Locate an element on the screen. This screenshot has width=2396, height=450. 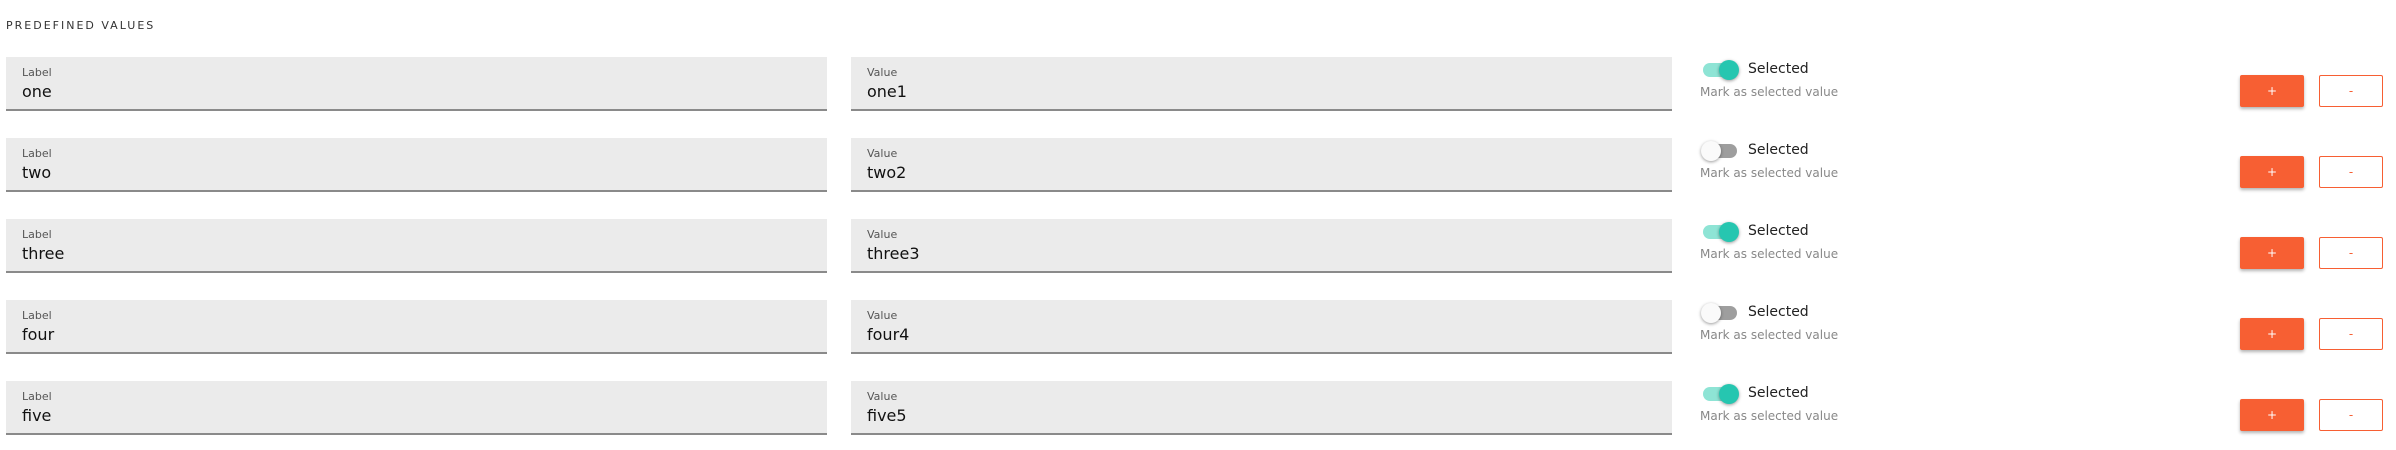
value-field-value: four4 is located at coordinates (888, 334).